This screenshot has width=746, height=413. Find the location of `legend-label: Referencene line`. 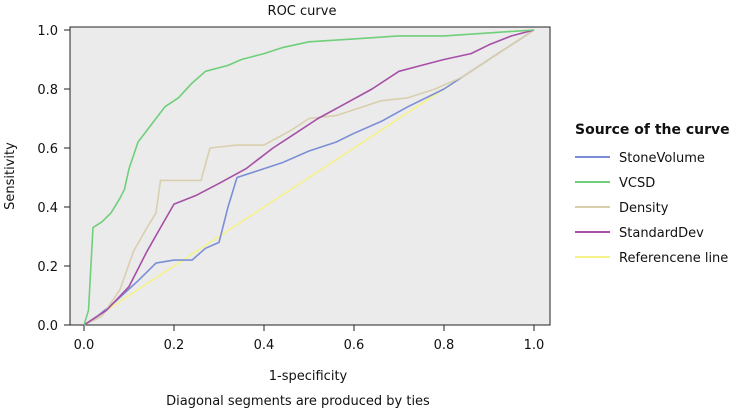

legend-label: Referencene line is located at coordinates (673, 258).